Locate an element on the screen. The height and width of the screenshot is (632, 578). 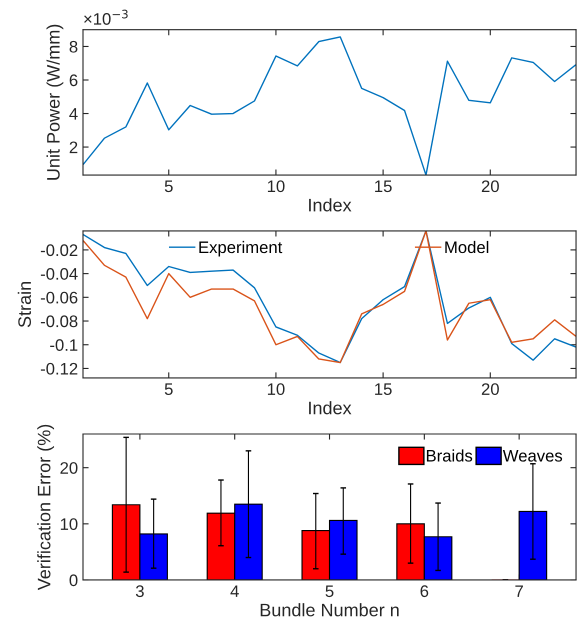
y-axis-title: Unit Power (W/mm) is located at coordinates (55, 102).